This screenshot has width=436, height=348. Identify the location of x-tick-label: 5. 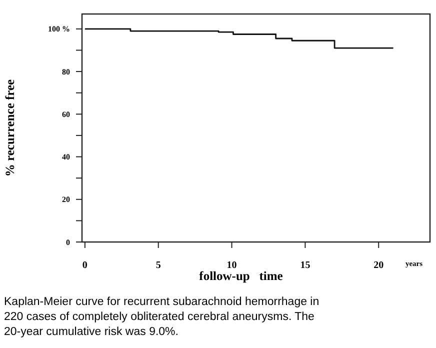
(158, 265).